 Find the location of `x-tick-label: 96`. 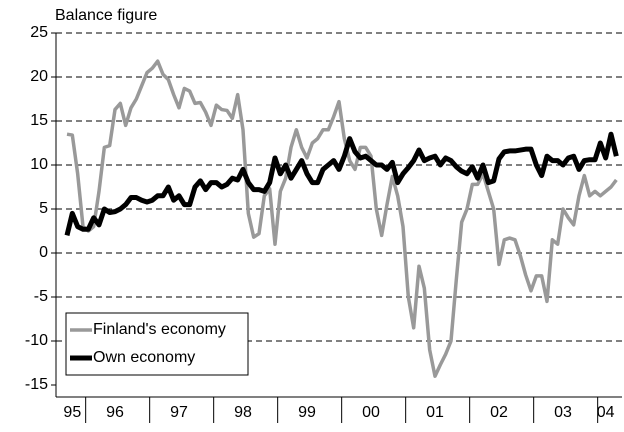

x-tick-label: 96 is located at coordinates (115, 412).